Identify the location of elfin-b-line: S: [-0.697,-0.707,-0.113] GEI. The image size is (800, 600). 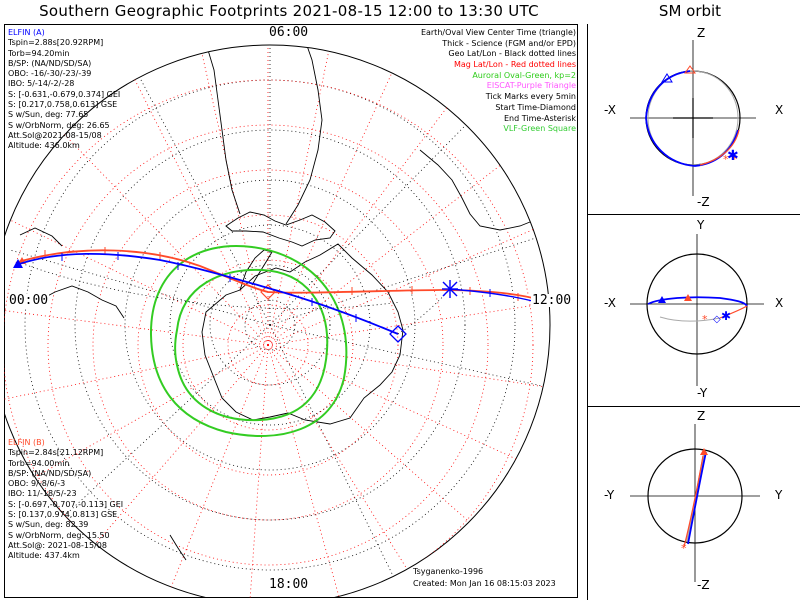
(66, 504).